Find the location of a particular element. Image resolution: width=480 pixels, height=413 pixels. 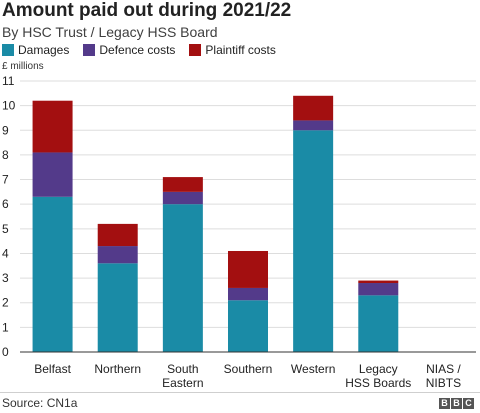

legend-item-damages: Damages is located at coordinates (35, 50).